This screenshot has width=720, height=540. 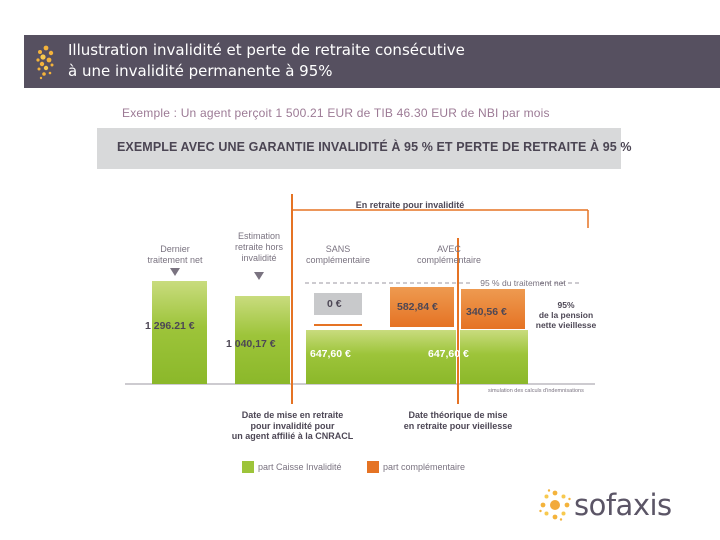 What do you see at coordinates (566, 315) in the screenshot?
I see `side-pension-label: 95% de la pension nette vieillesse` at bounding box center [566, 315].